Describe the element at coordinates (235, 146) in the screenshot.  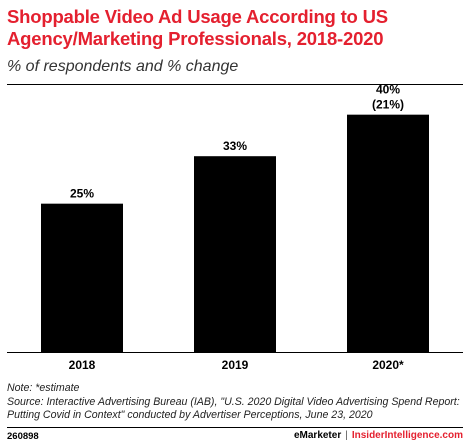
I see `value-label-2019: 33%` at that location.